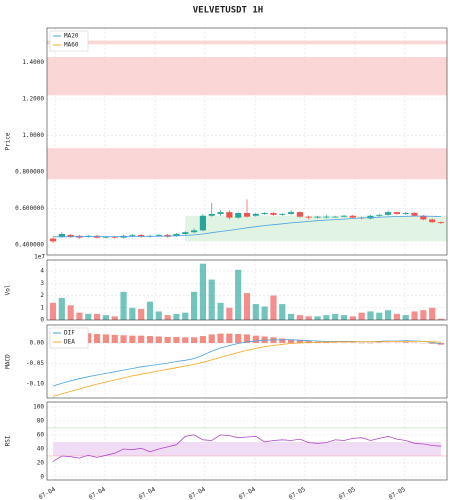 Image resolution: width=457 pixels, height=500 pixels. I want to click on y-tick-label: 1.0000, so click(33, 135).